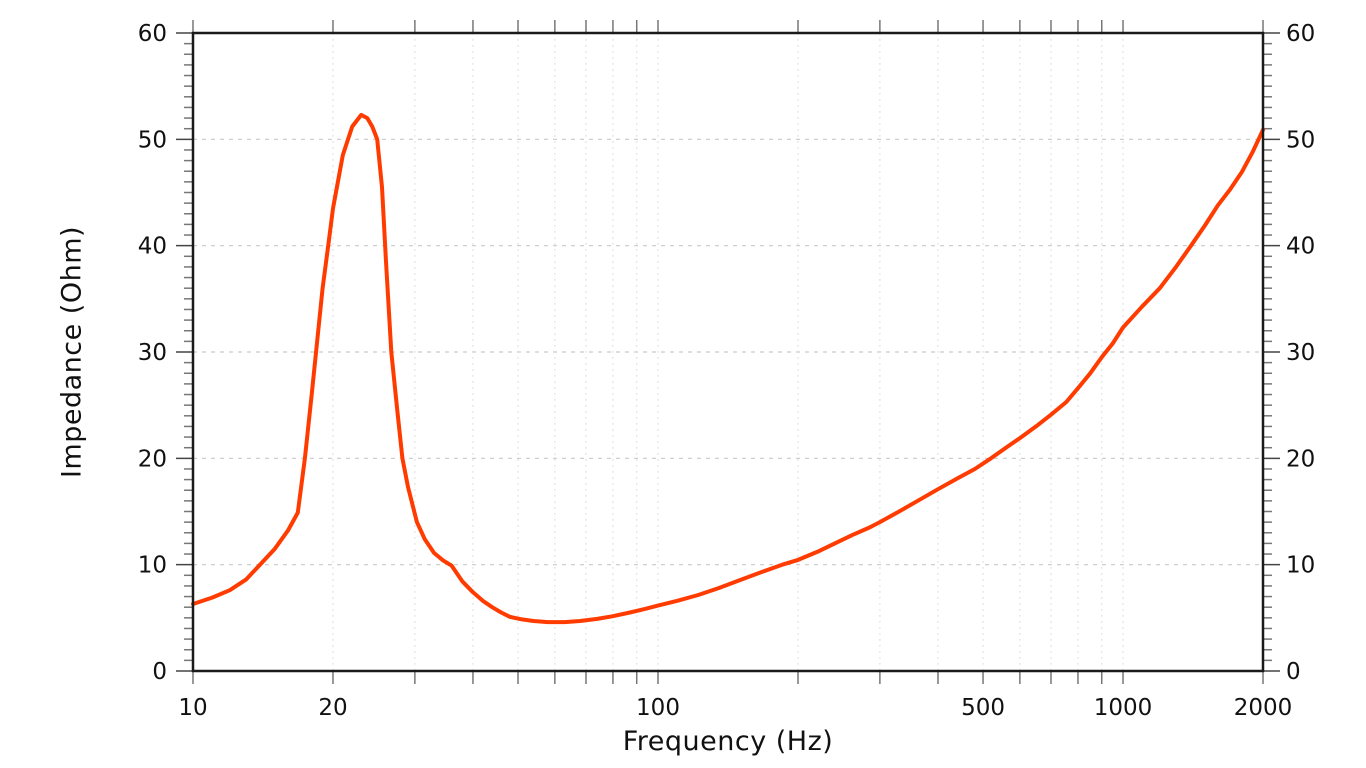 The image size is (1366, 768). I want to click on y-tick-label-right-20: 20, so click(1300, 459).